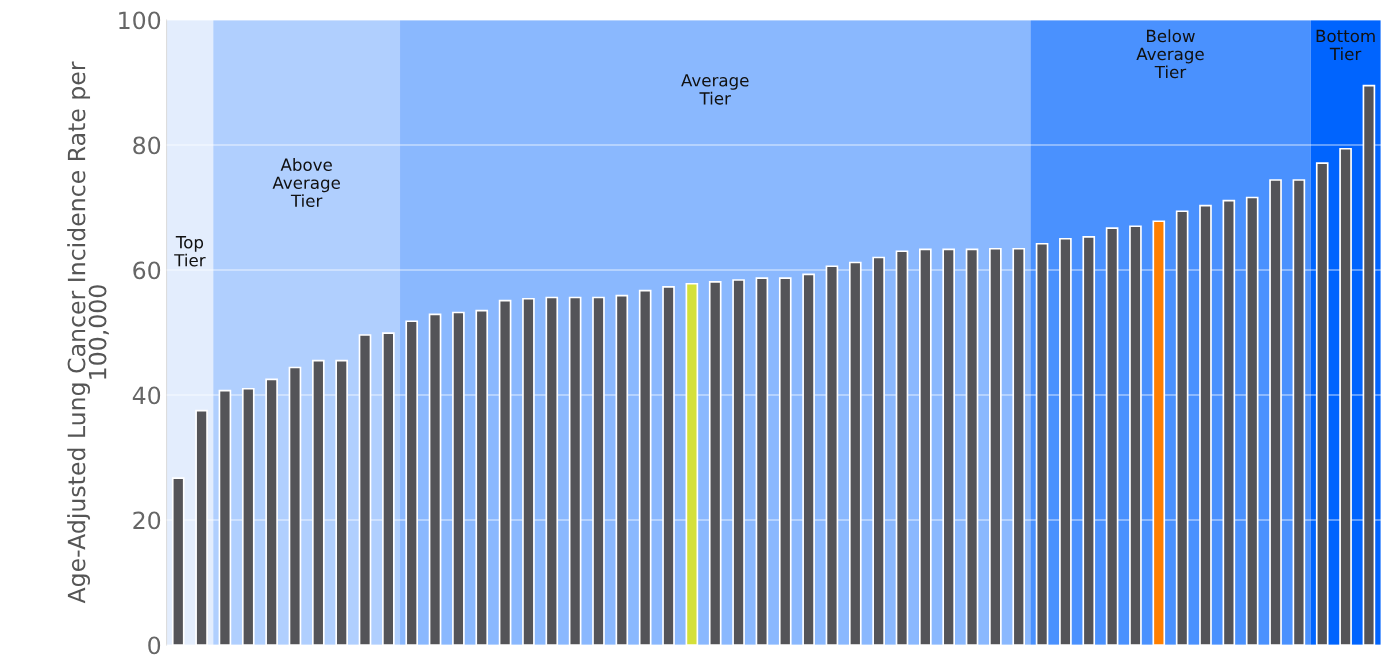 This screenshot has width=1388, height=665. What do you see at coordinates (146, 395) in the screenshot?
I see `y-tick-label: 40` at bounding box center [146, 395].